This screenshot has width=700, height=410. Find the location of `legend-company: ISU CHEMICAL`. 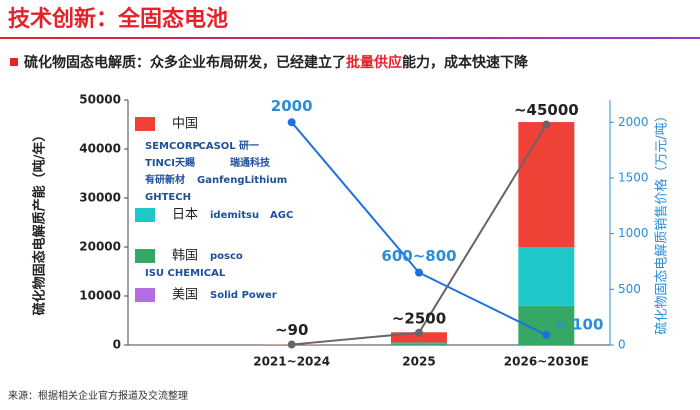

legend-company: ISU CHEMICAL is located at coordinates (185, 273).